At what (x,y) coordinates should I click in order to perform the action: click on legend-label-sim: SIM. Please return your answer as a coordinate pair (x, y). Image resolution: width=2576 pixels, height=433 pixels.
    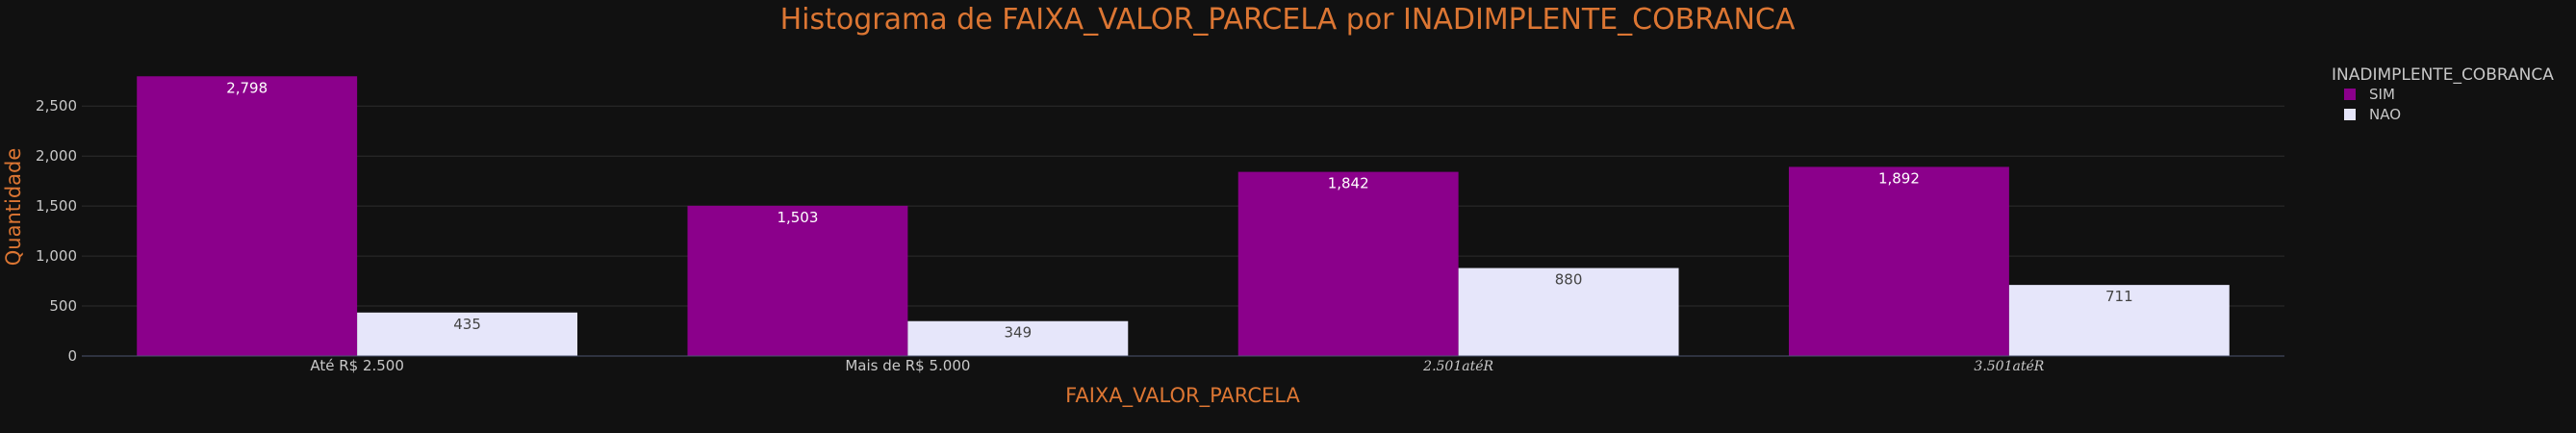
    Looking at the image, I should click on (2382, 94).